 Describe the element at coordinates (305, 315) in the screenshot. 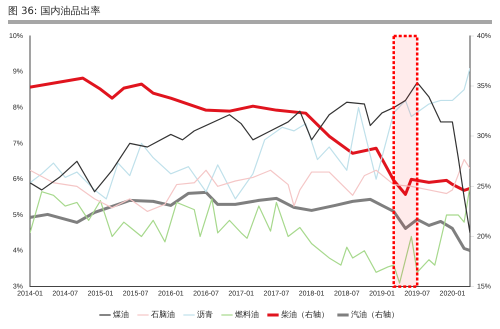

I see `legend-label: 柴油（右轴）` at that location.